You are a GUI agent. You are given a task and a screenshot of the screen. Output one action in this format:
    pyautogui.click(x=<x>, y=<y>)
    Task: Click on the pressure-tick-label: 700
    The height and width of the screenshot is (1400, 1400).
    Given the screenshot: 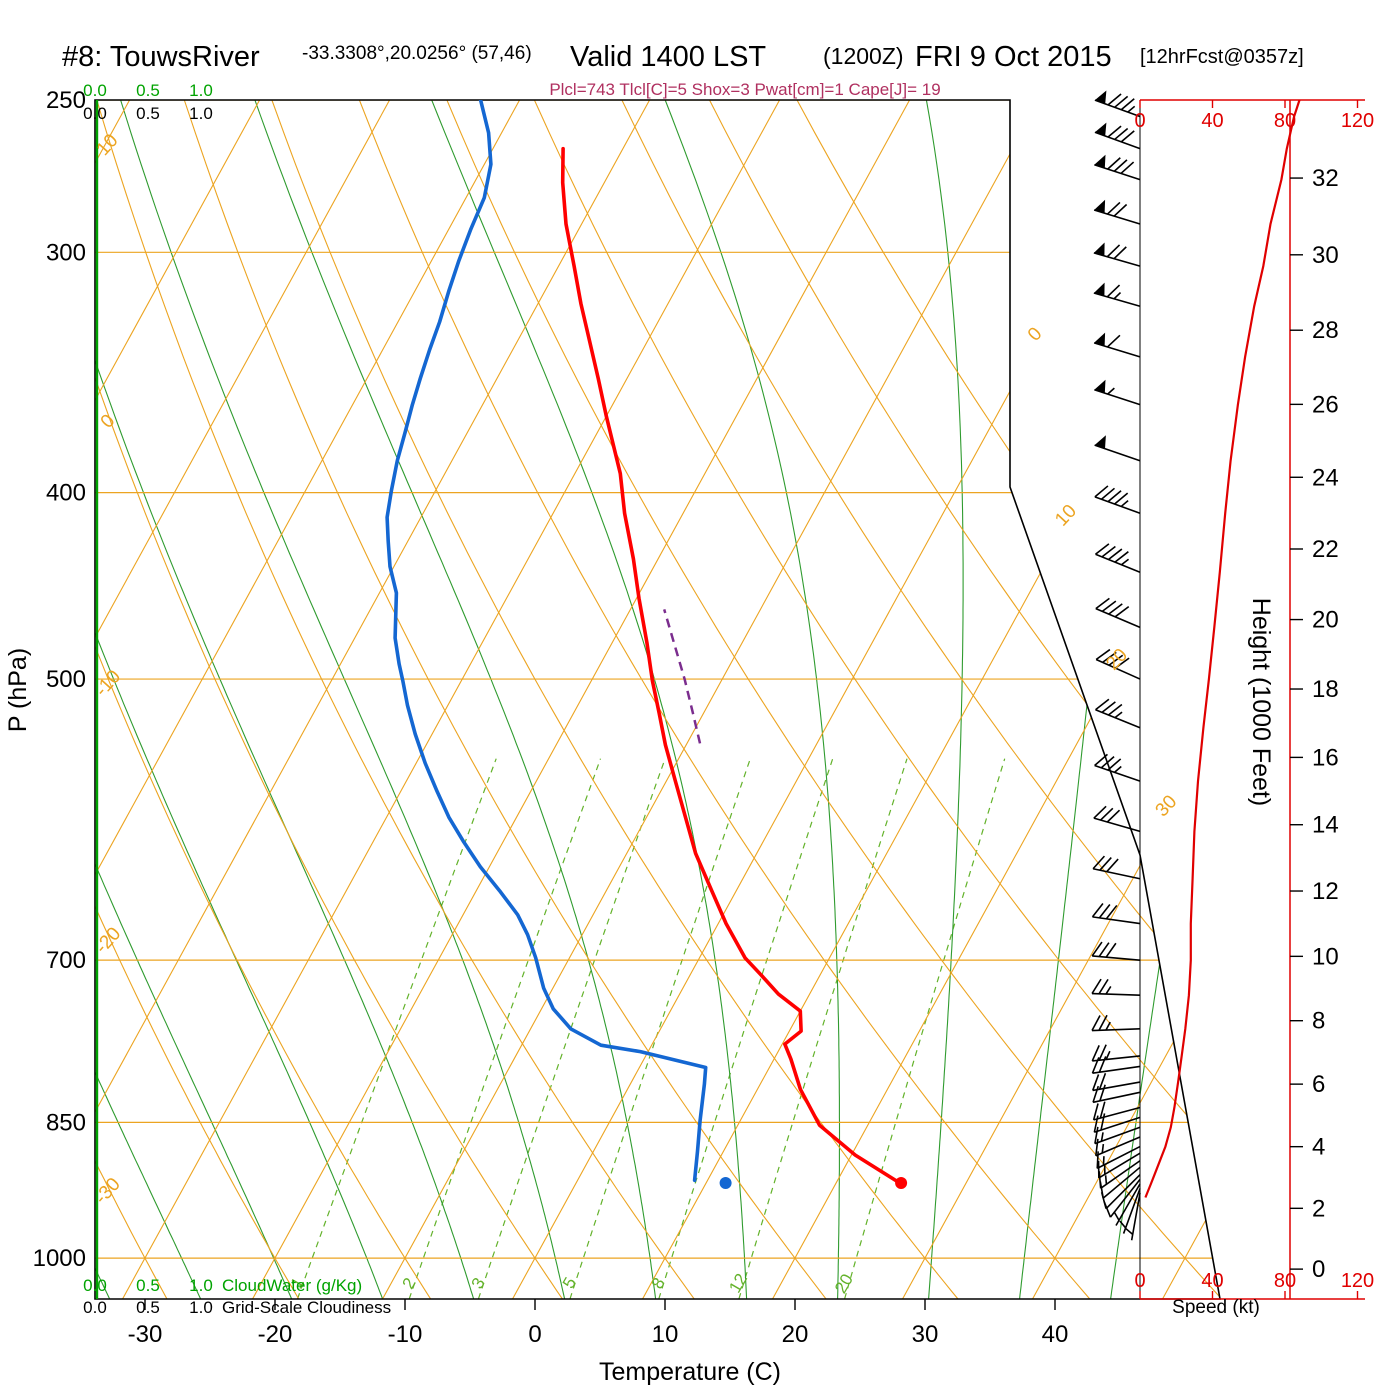 What is the action you would take?
    pyautogui.click(x=66, y=960)
    